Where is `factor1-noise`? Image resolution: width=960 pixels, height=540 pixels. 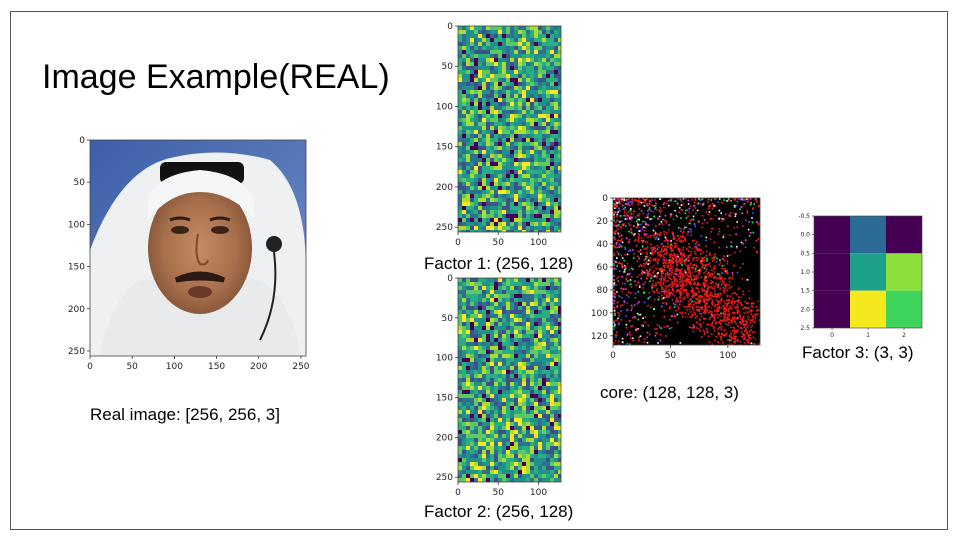 factor1-noise is located at coordinates (509, 129).